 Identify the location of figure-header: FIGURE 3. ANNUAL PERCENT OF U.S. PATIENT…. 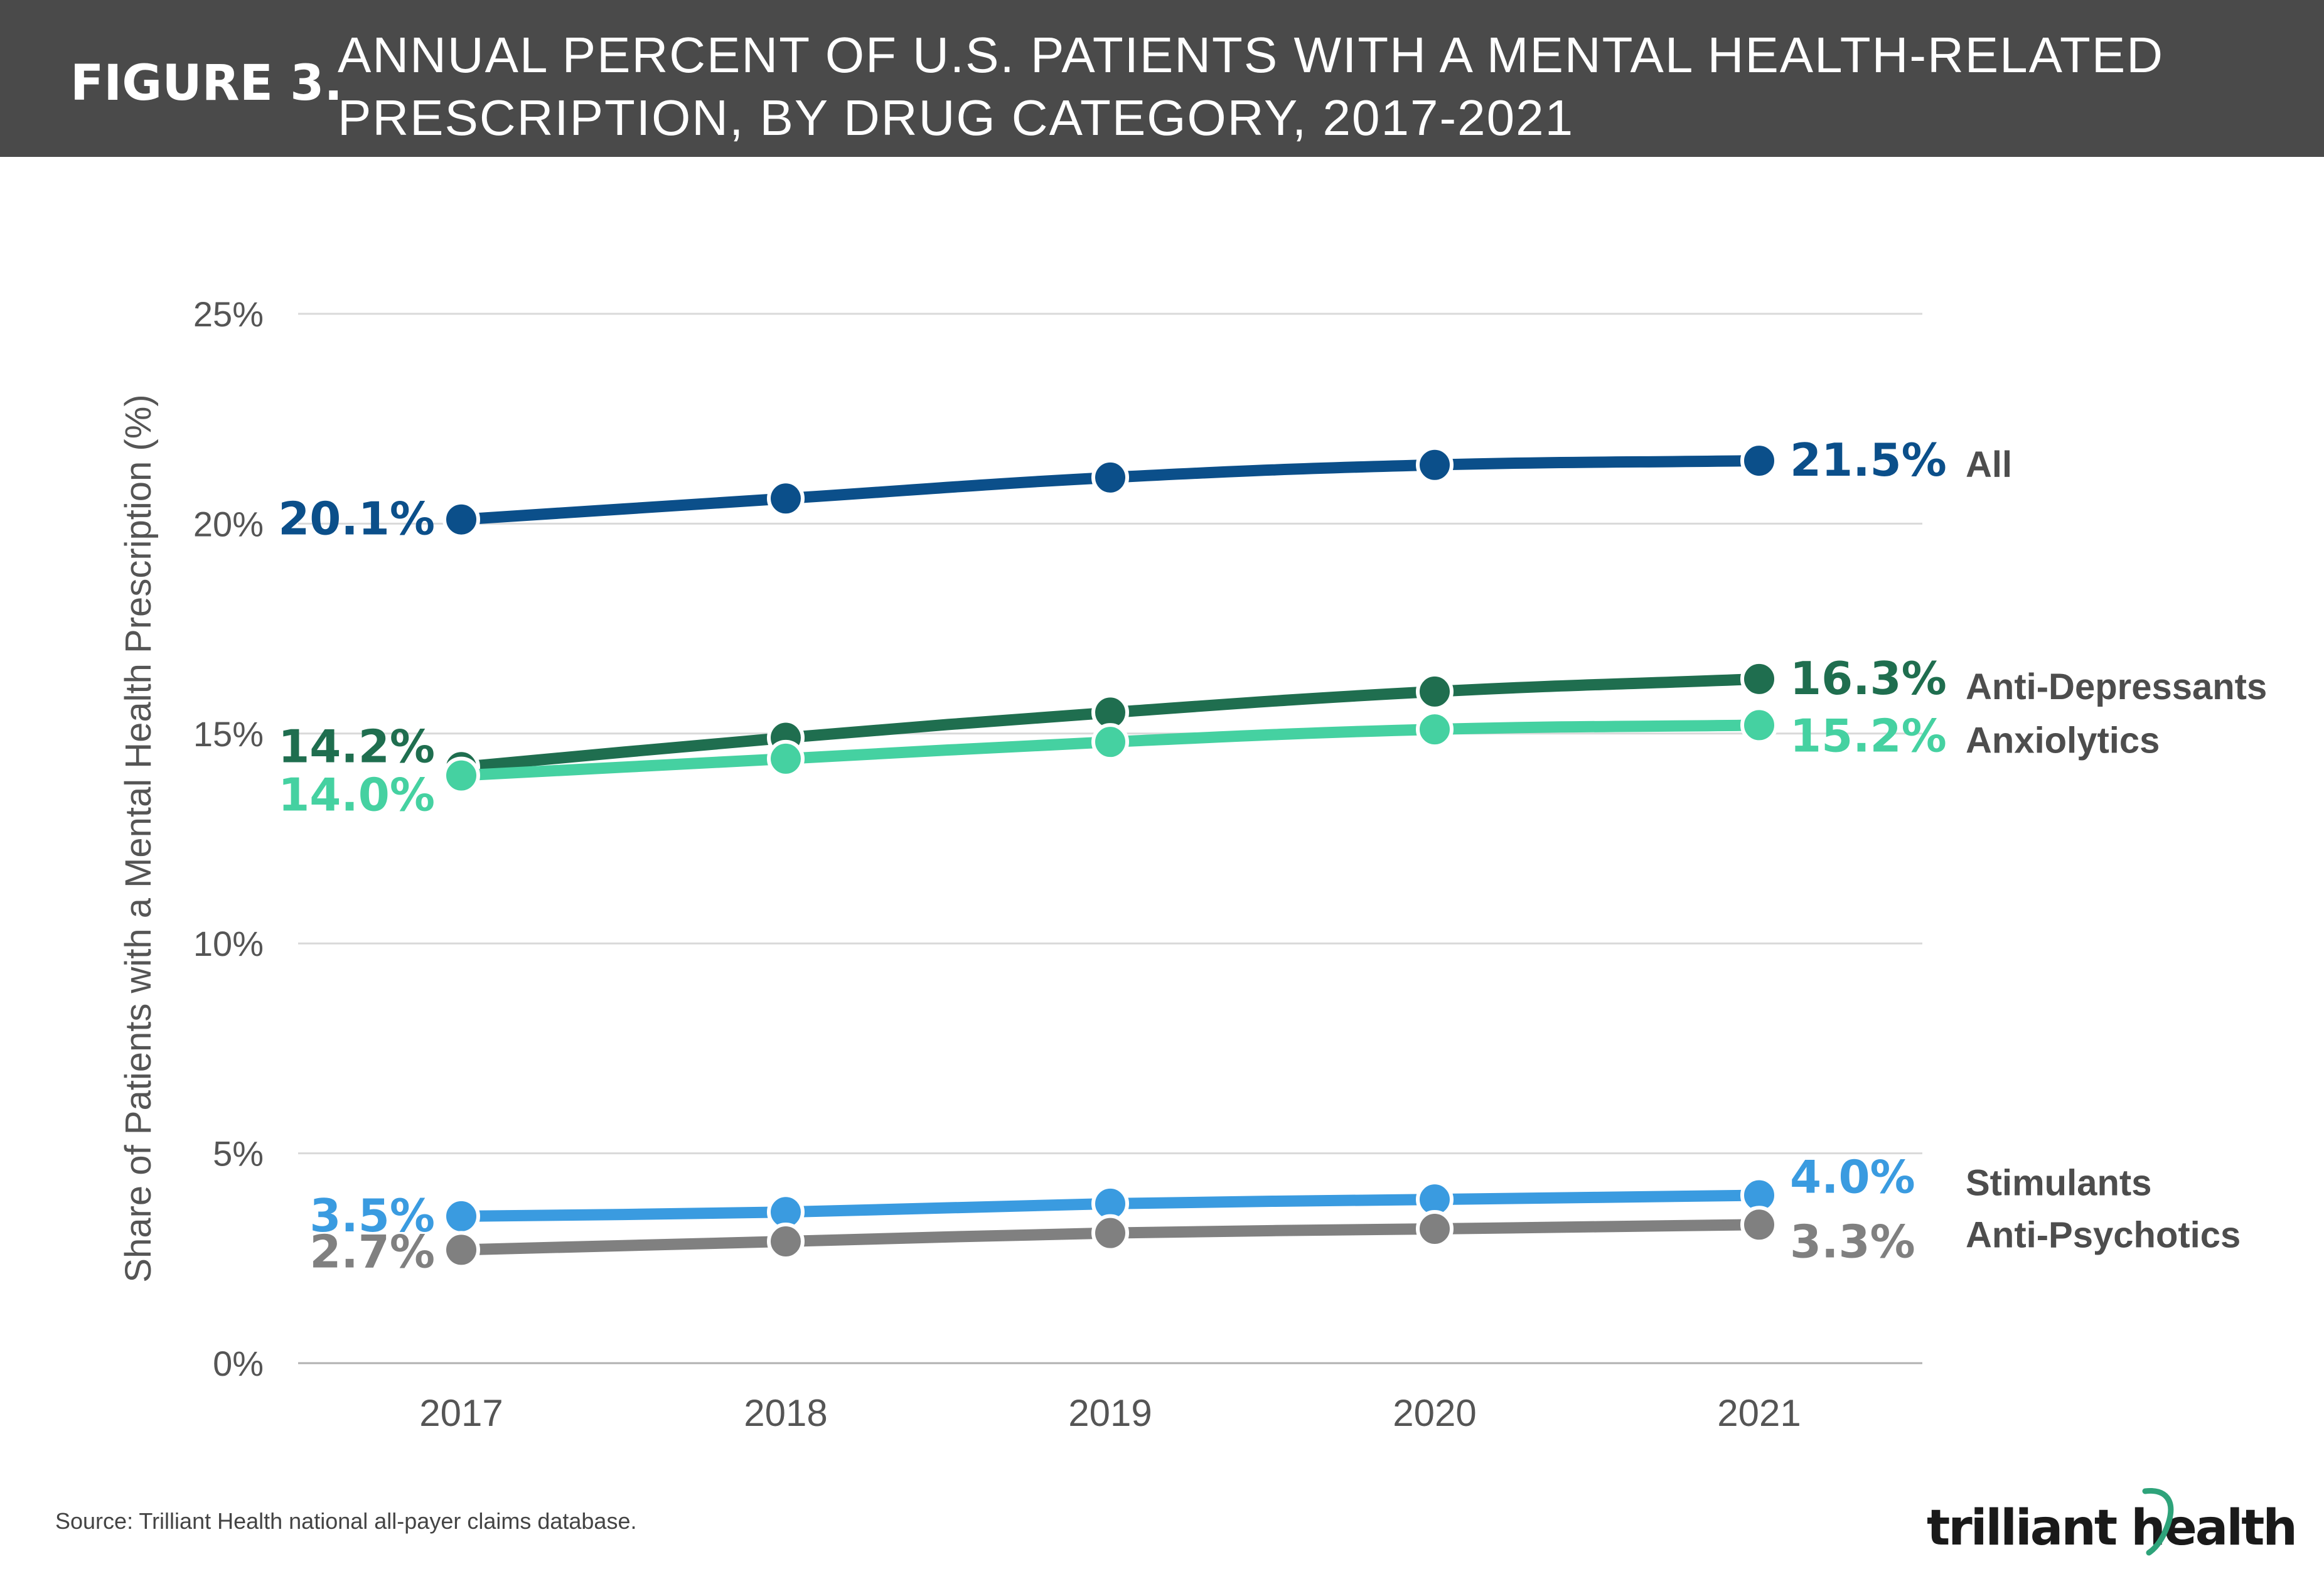
(1162, 78).